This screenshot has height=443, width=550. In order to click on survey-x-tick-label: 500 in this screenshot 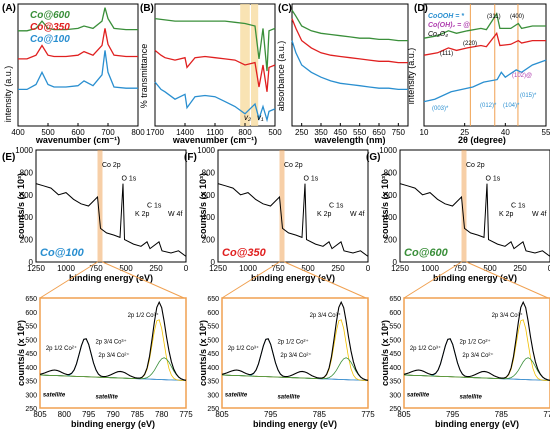, I will do `click(490, 268)`.